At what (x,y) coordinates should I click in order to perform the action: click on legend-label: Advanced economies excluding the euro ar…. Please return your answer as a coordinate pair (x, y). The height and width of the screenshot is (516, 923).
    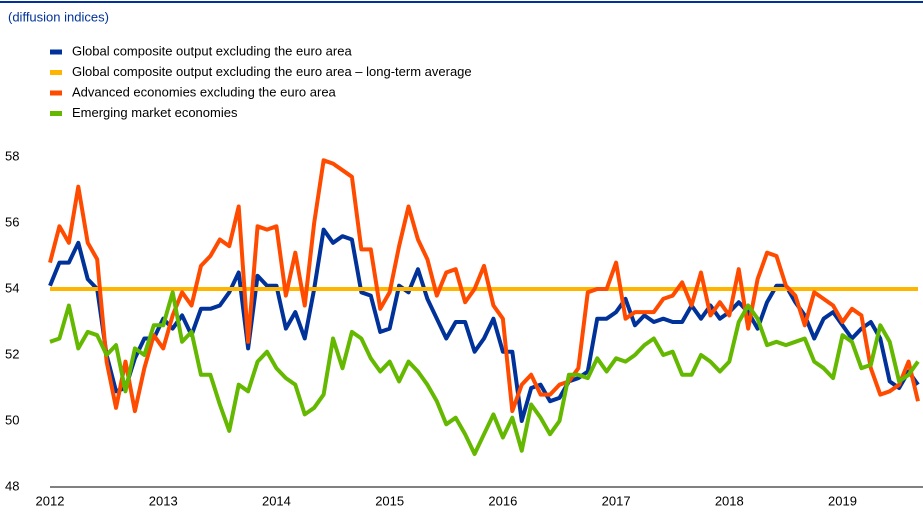
    Looking at the image, I should click on (204, 91).